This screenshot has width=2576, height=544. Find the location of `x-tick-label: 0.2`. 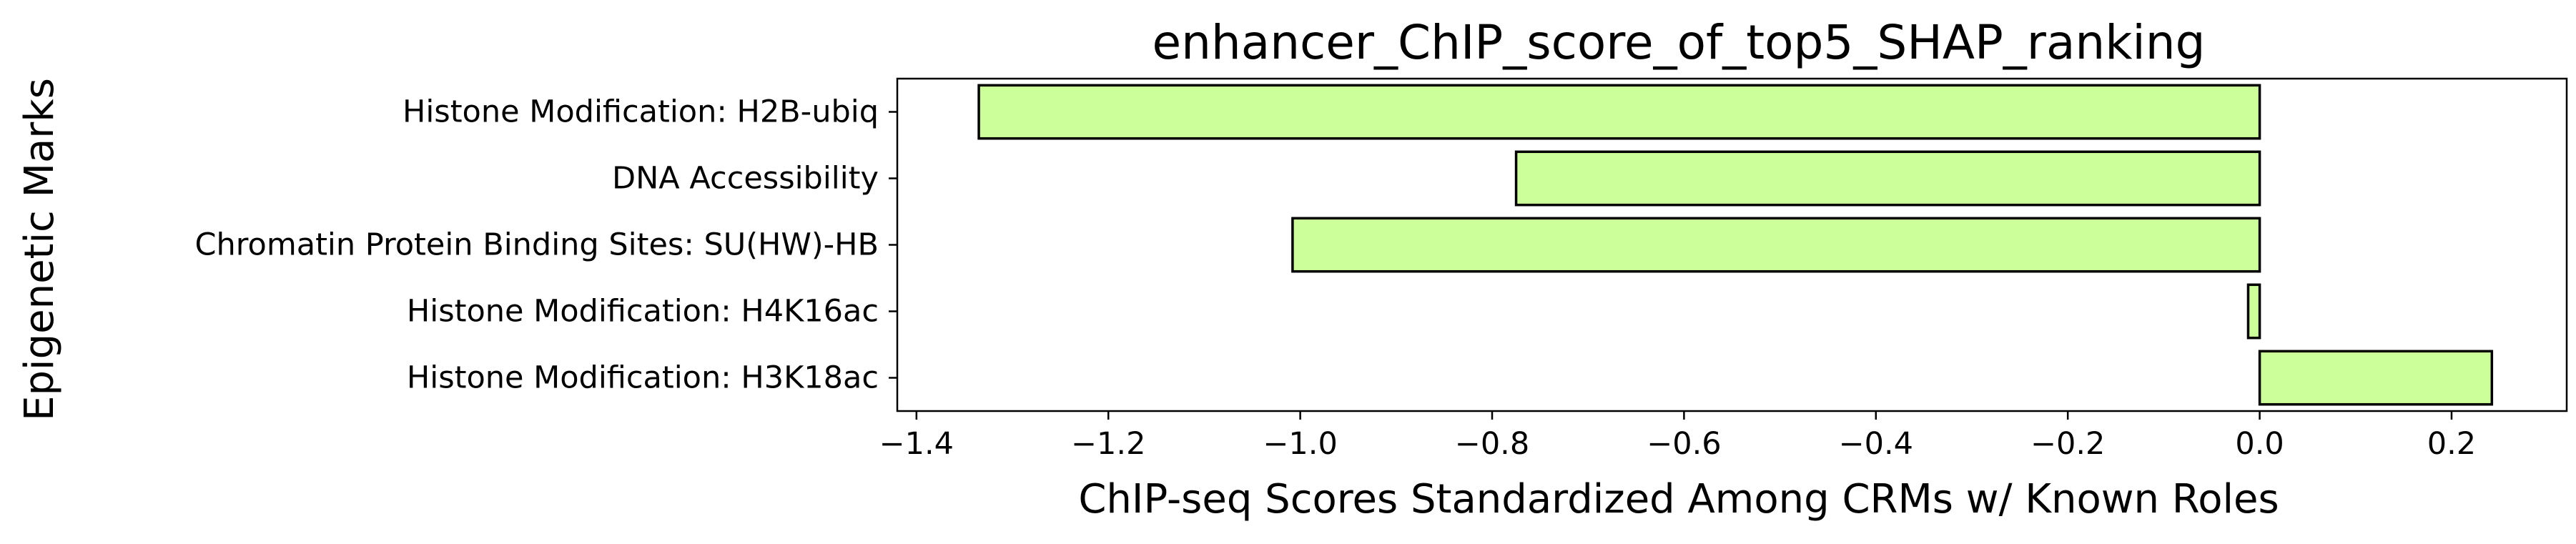

x-tick-label: 0.2 is located at coordinates (2451, 444).